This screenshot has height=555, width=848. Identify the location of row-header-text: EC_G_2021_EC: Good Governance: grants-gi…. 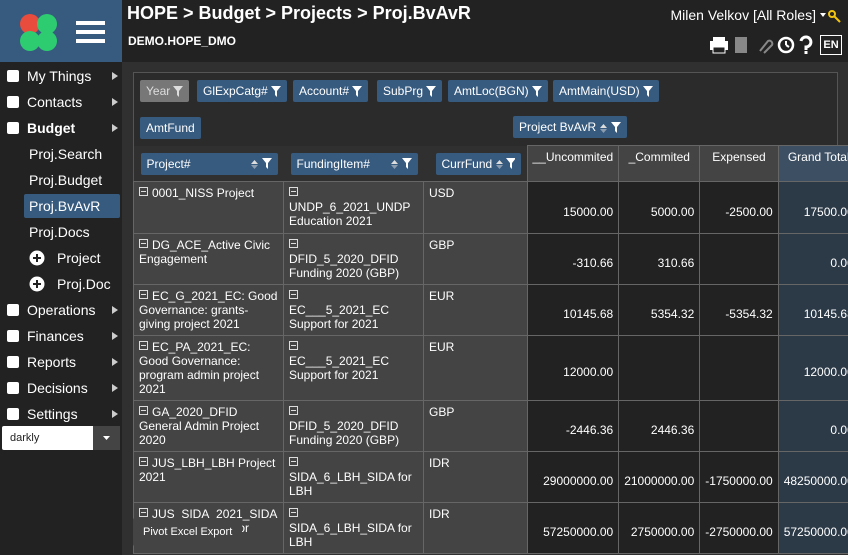
(208, 310).